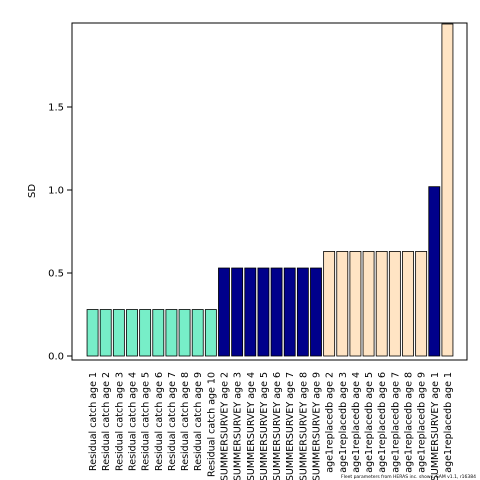 Image resolution: width=480 pixels, height=480 pixels. I want to click on x-tick-label: age1replacedb age 9, so click(422, 422).